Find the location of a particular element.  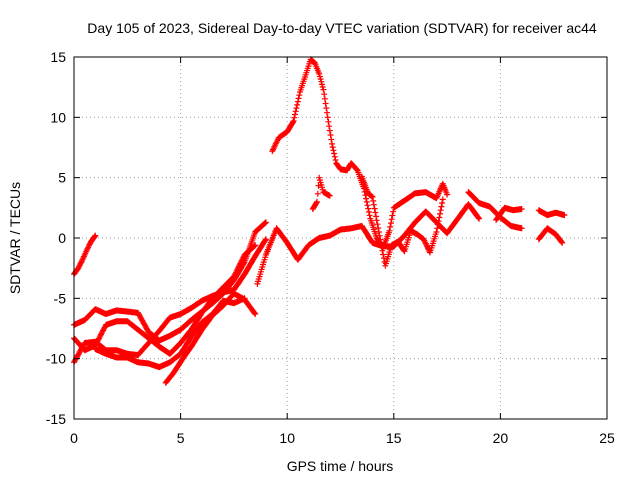

x-tick-label: 5 is located at coordinates (181, 438).